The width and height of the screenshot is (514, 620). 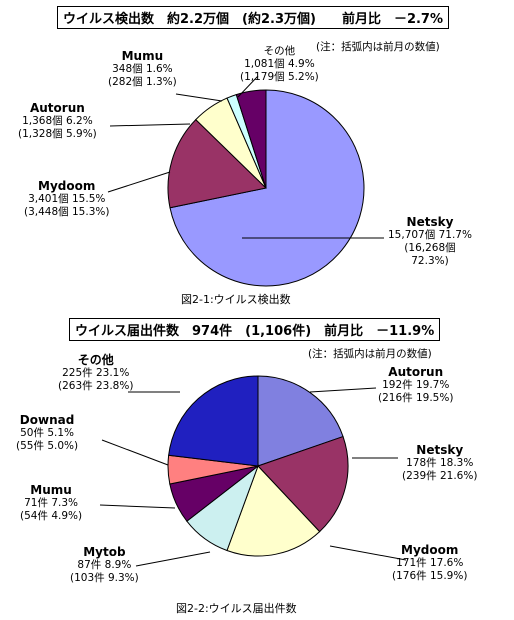 I want to click on chart1-label-other: その他 1,081個 4.9% (1,179個 5.2%), so click(x=279, y=64).